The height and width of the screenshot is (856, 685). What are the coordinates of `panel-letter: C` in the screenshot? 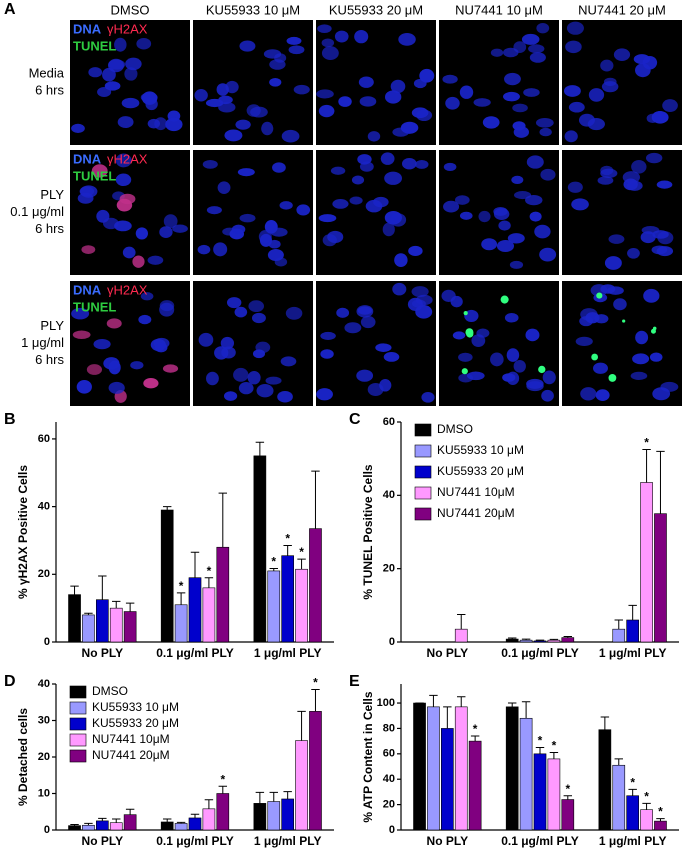 It's located at (355, 419).